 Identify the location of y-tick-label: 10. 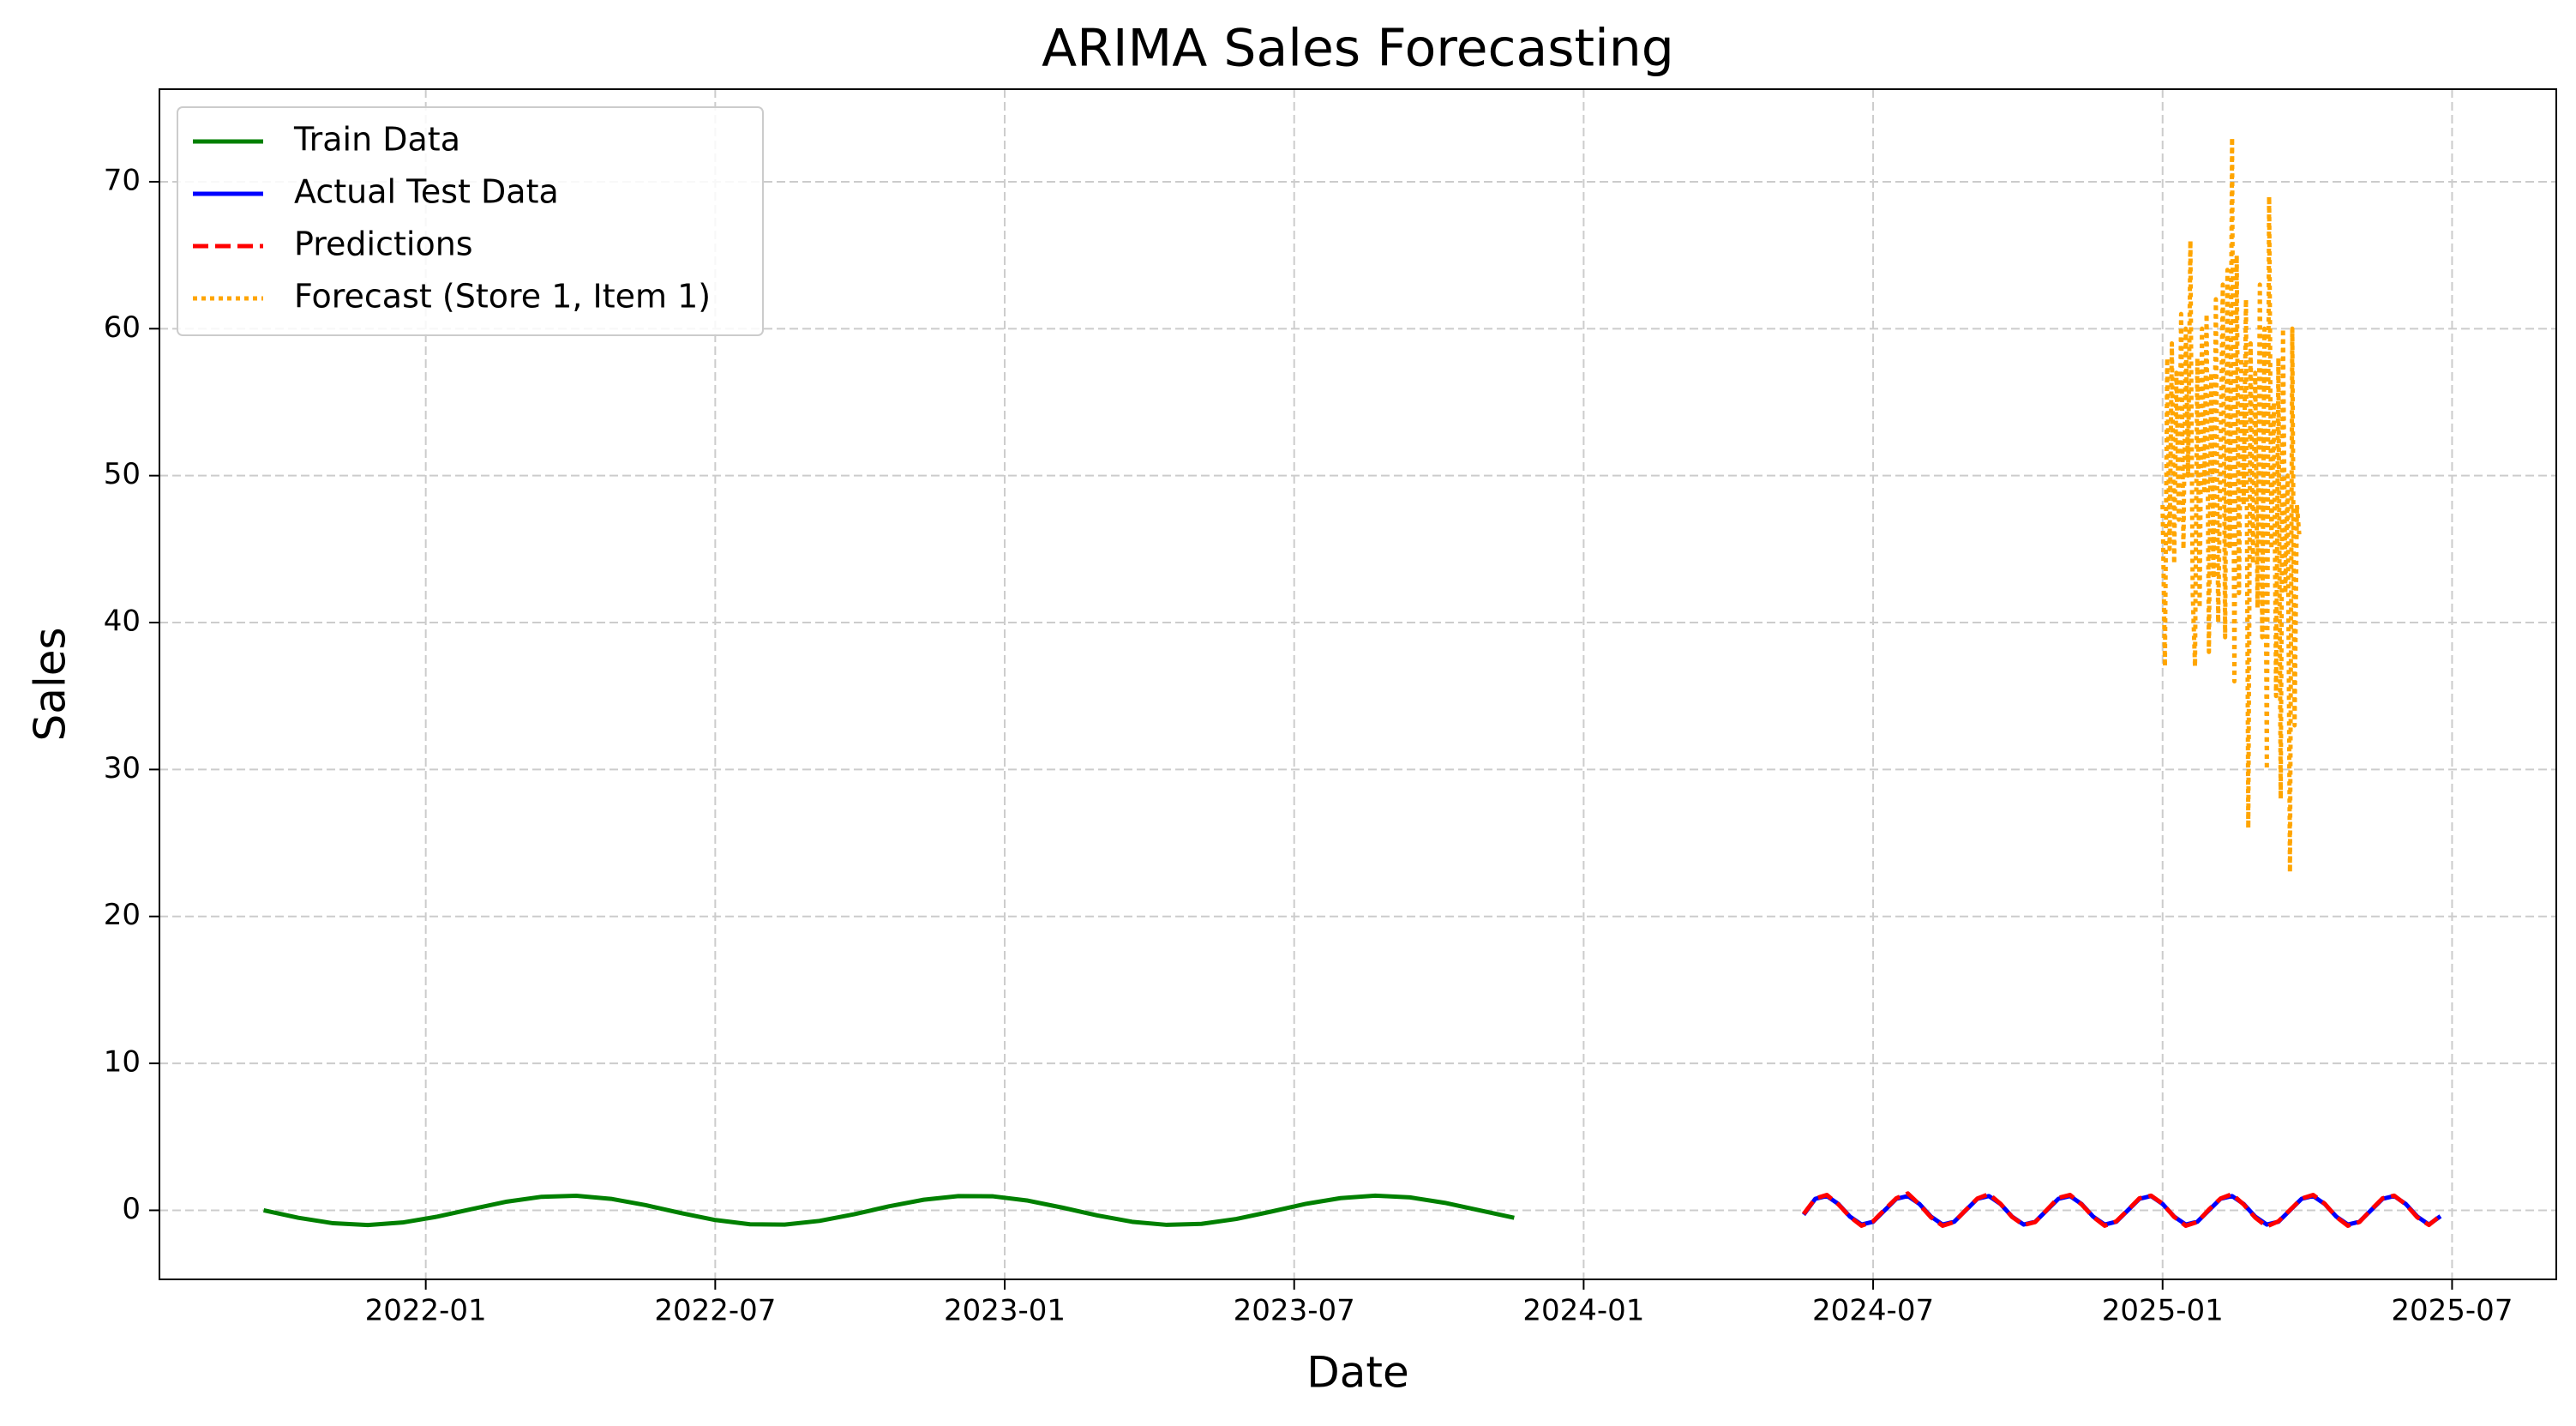
(122, 1062).